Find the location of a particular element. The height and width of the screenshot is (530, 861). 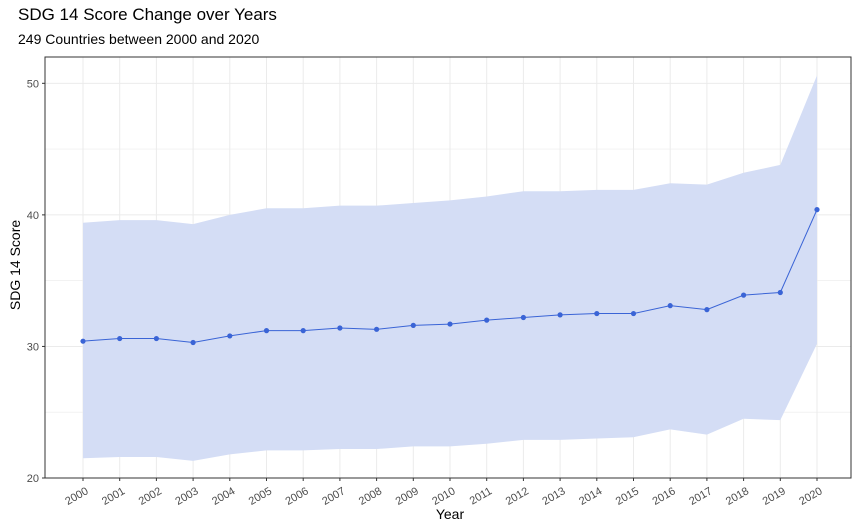

x-tick-label: 2002 is located at coordinates (150, 496).